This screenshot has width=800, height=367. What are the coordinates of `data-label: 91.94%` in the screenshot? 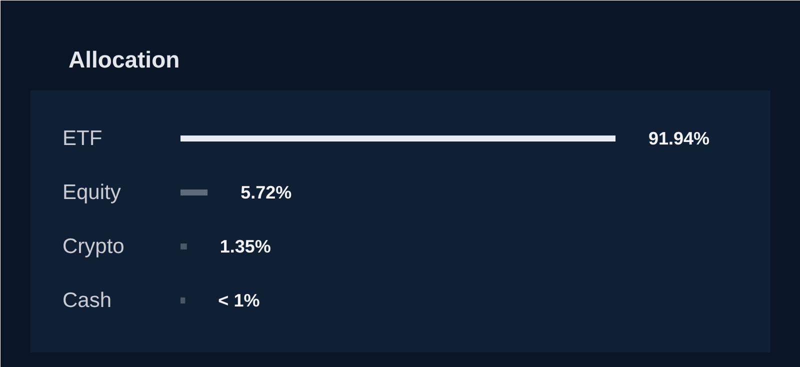 It's located at (679, 138).